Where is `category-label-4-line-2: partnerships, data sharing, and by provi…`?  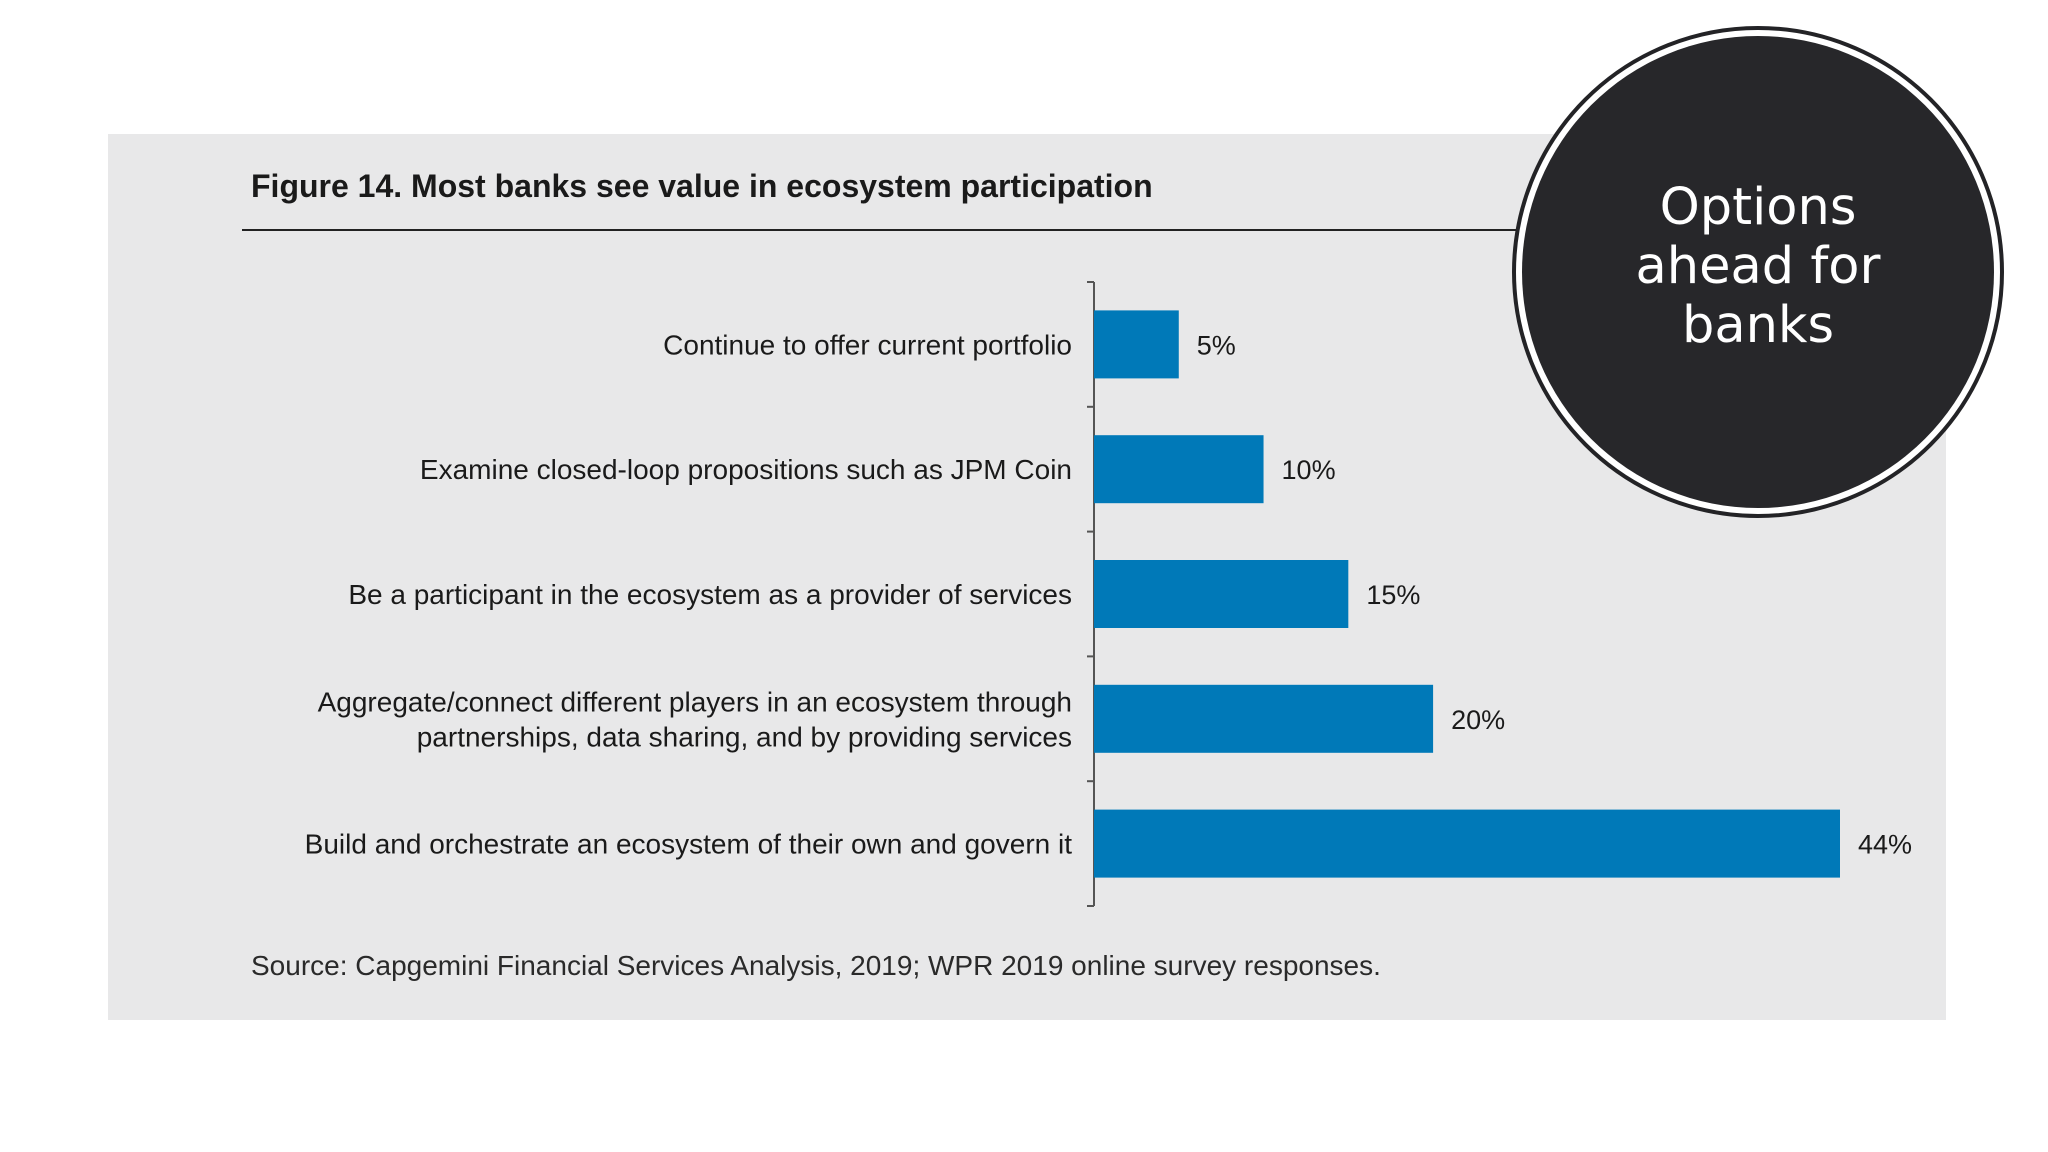 category-label-4-line-2: partnerships, data sharing, and by provi… is located at coordinates (744, 736).